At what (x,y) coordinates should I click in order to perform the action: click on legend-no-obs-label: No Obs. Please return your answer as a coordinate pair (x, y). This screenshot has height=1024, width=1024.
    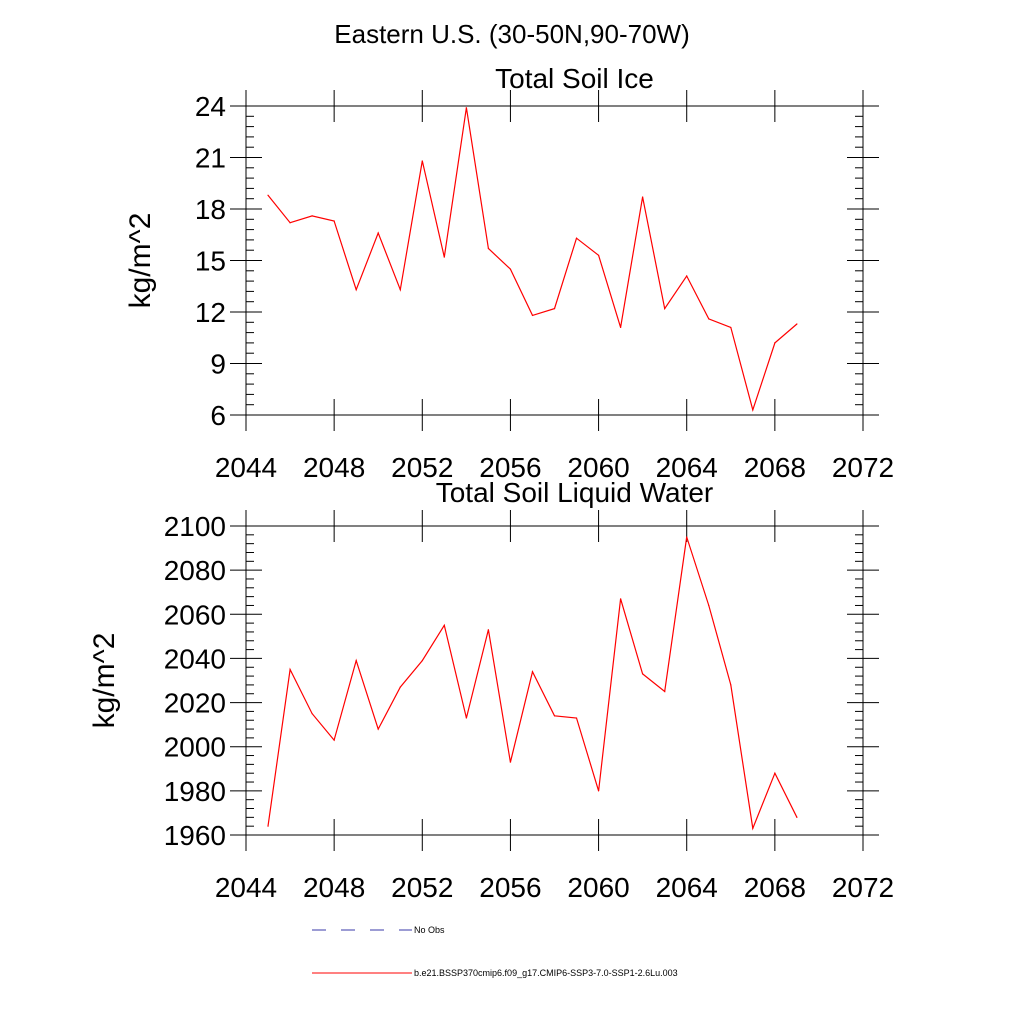
    Looking at the image, I should click on (429, 930).